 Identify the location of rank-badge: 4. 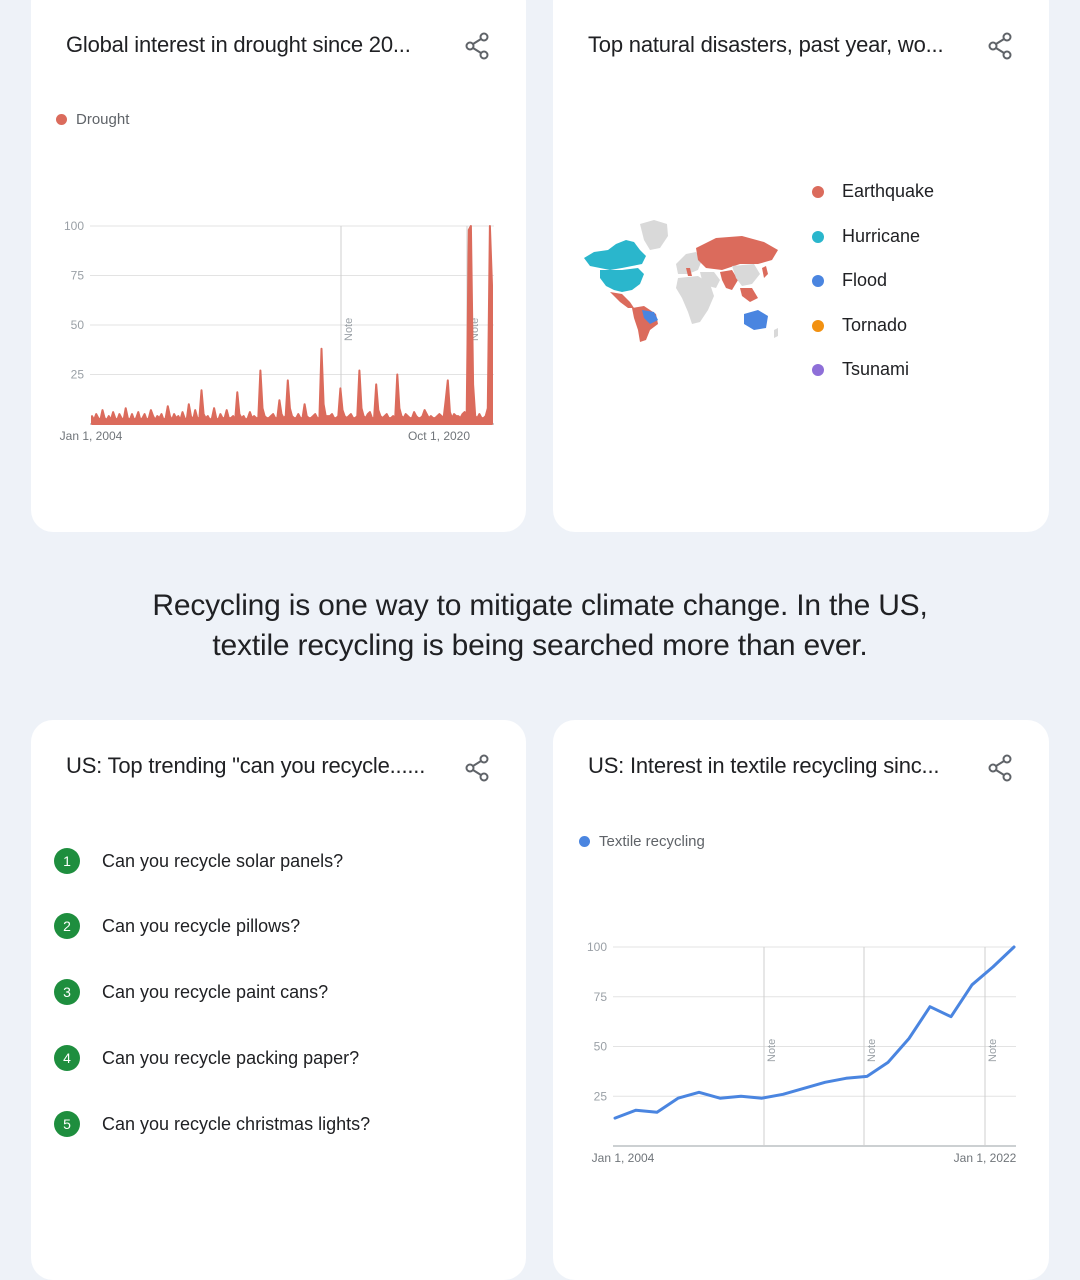
(67, 1058).